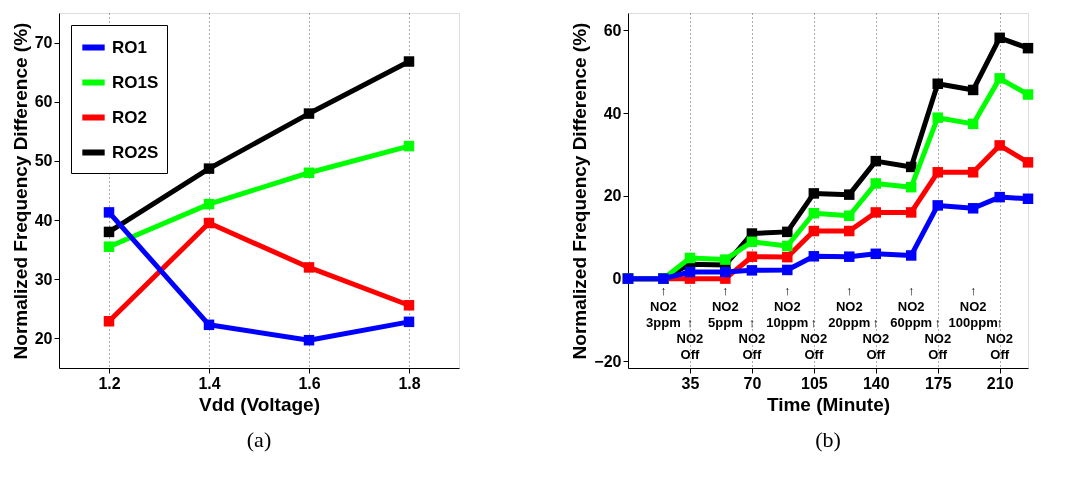 The width and height of the screenshot is (1084, 492). I want to click on x-tick-label: 175, so click(938, 383).